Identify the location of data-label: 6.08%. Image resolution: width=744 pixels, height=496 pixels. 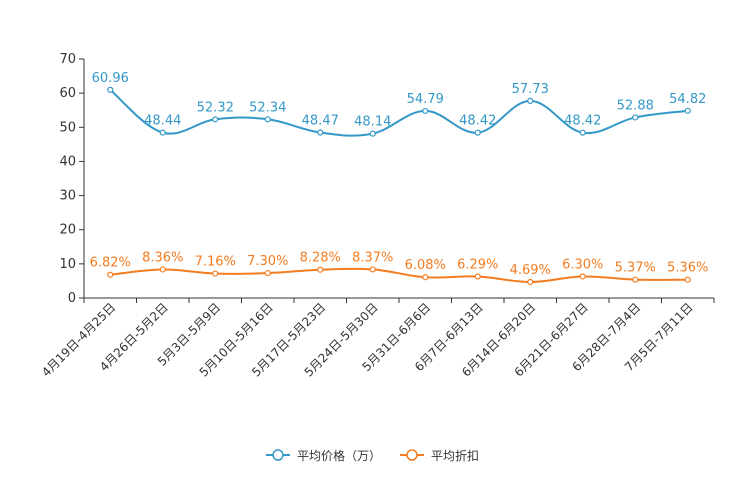
(425, 265).